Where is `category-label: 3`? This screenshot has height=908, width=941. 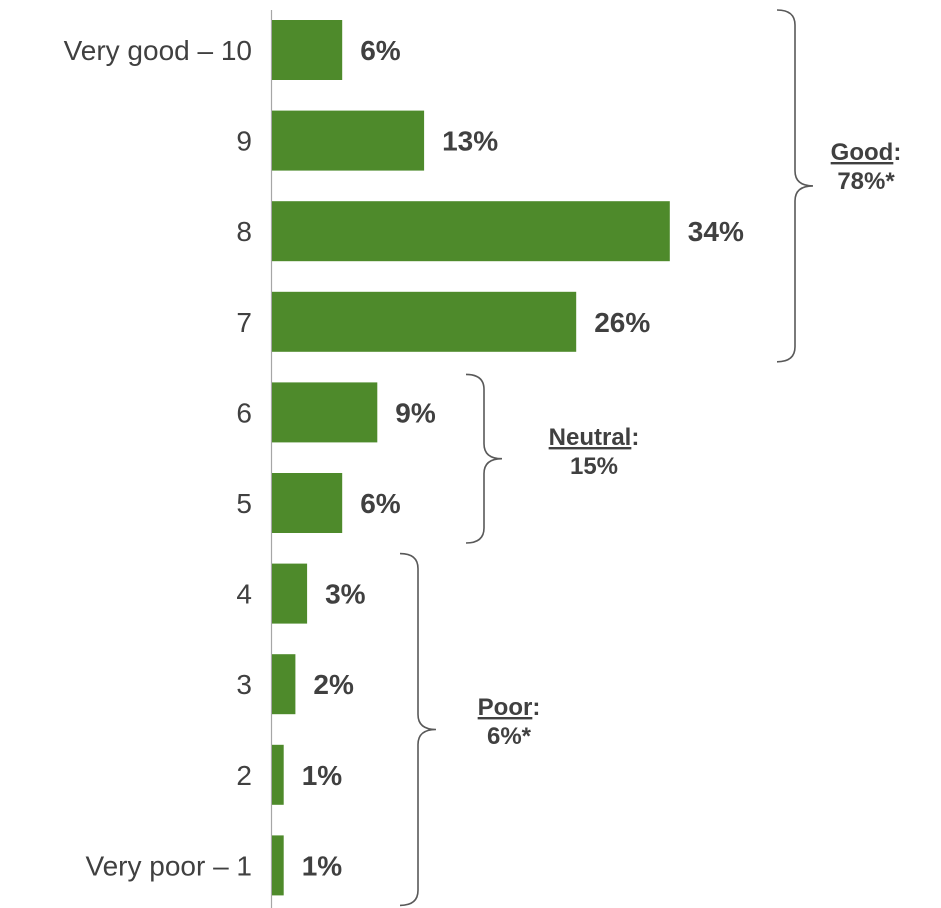 category-label: 3 is located at coordinates (244, 684).